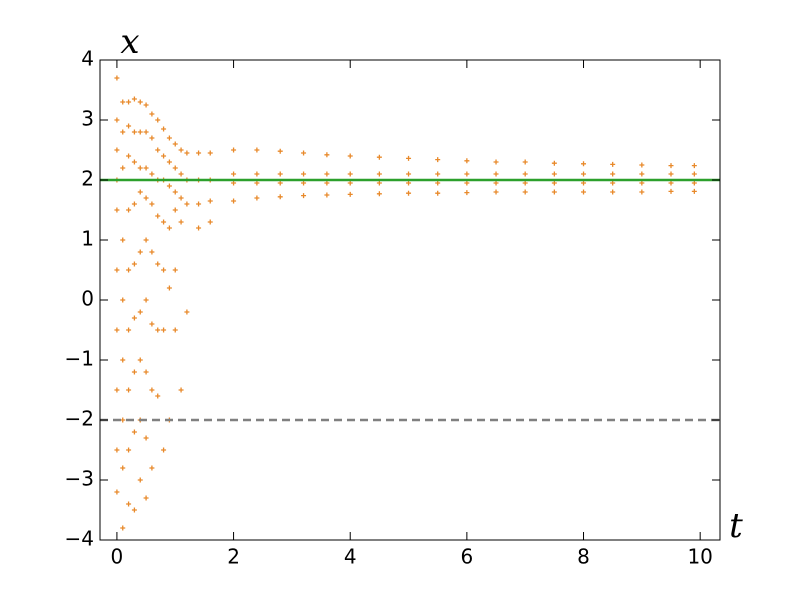 This screenshot has width=800, height=600. What do you see at coordinates (79, 419) in the screenshot?
I see `y-tick-label: −2` at bounding box center [79, 419].